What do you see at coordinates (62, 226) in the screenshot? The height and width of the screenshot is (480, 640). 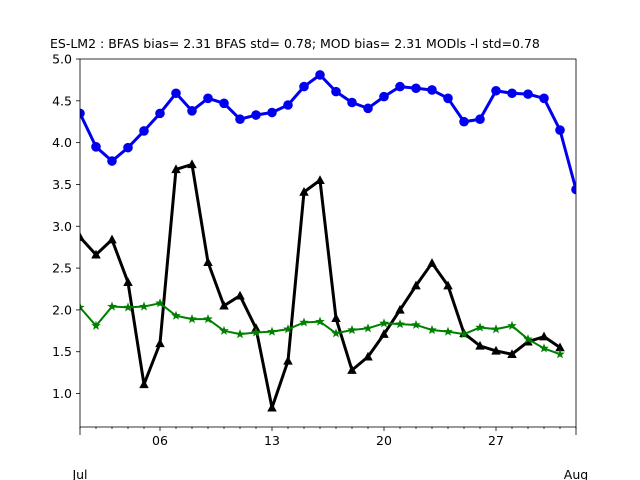 I see `y-tick-label: 3.0` at bounding box center [62, 226].